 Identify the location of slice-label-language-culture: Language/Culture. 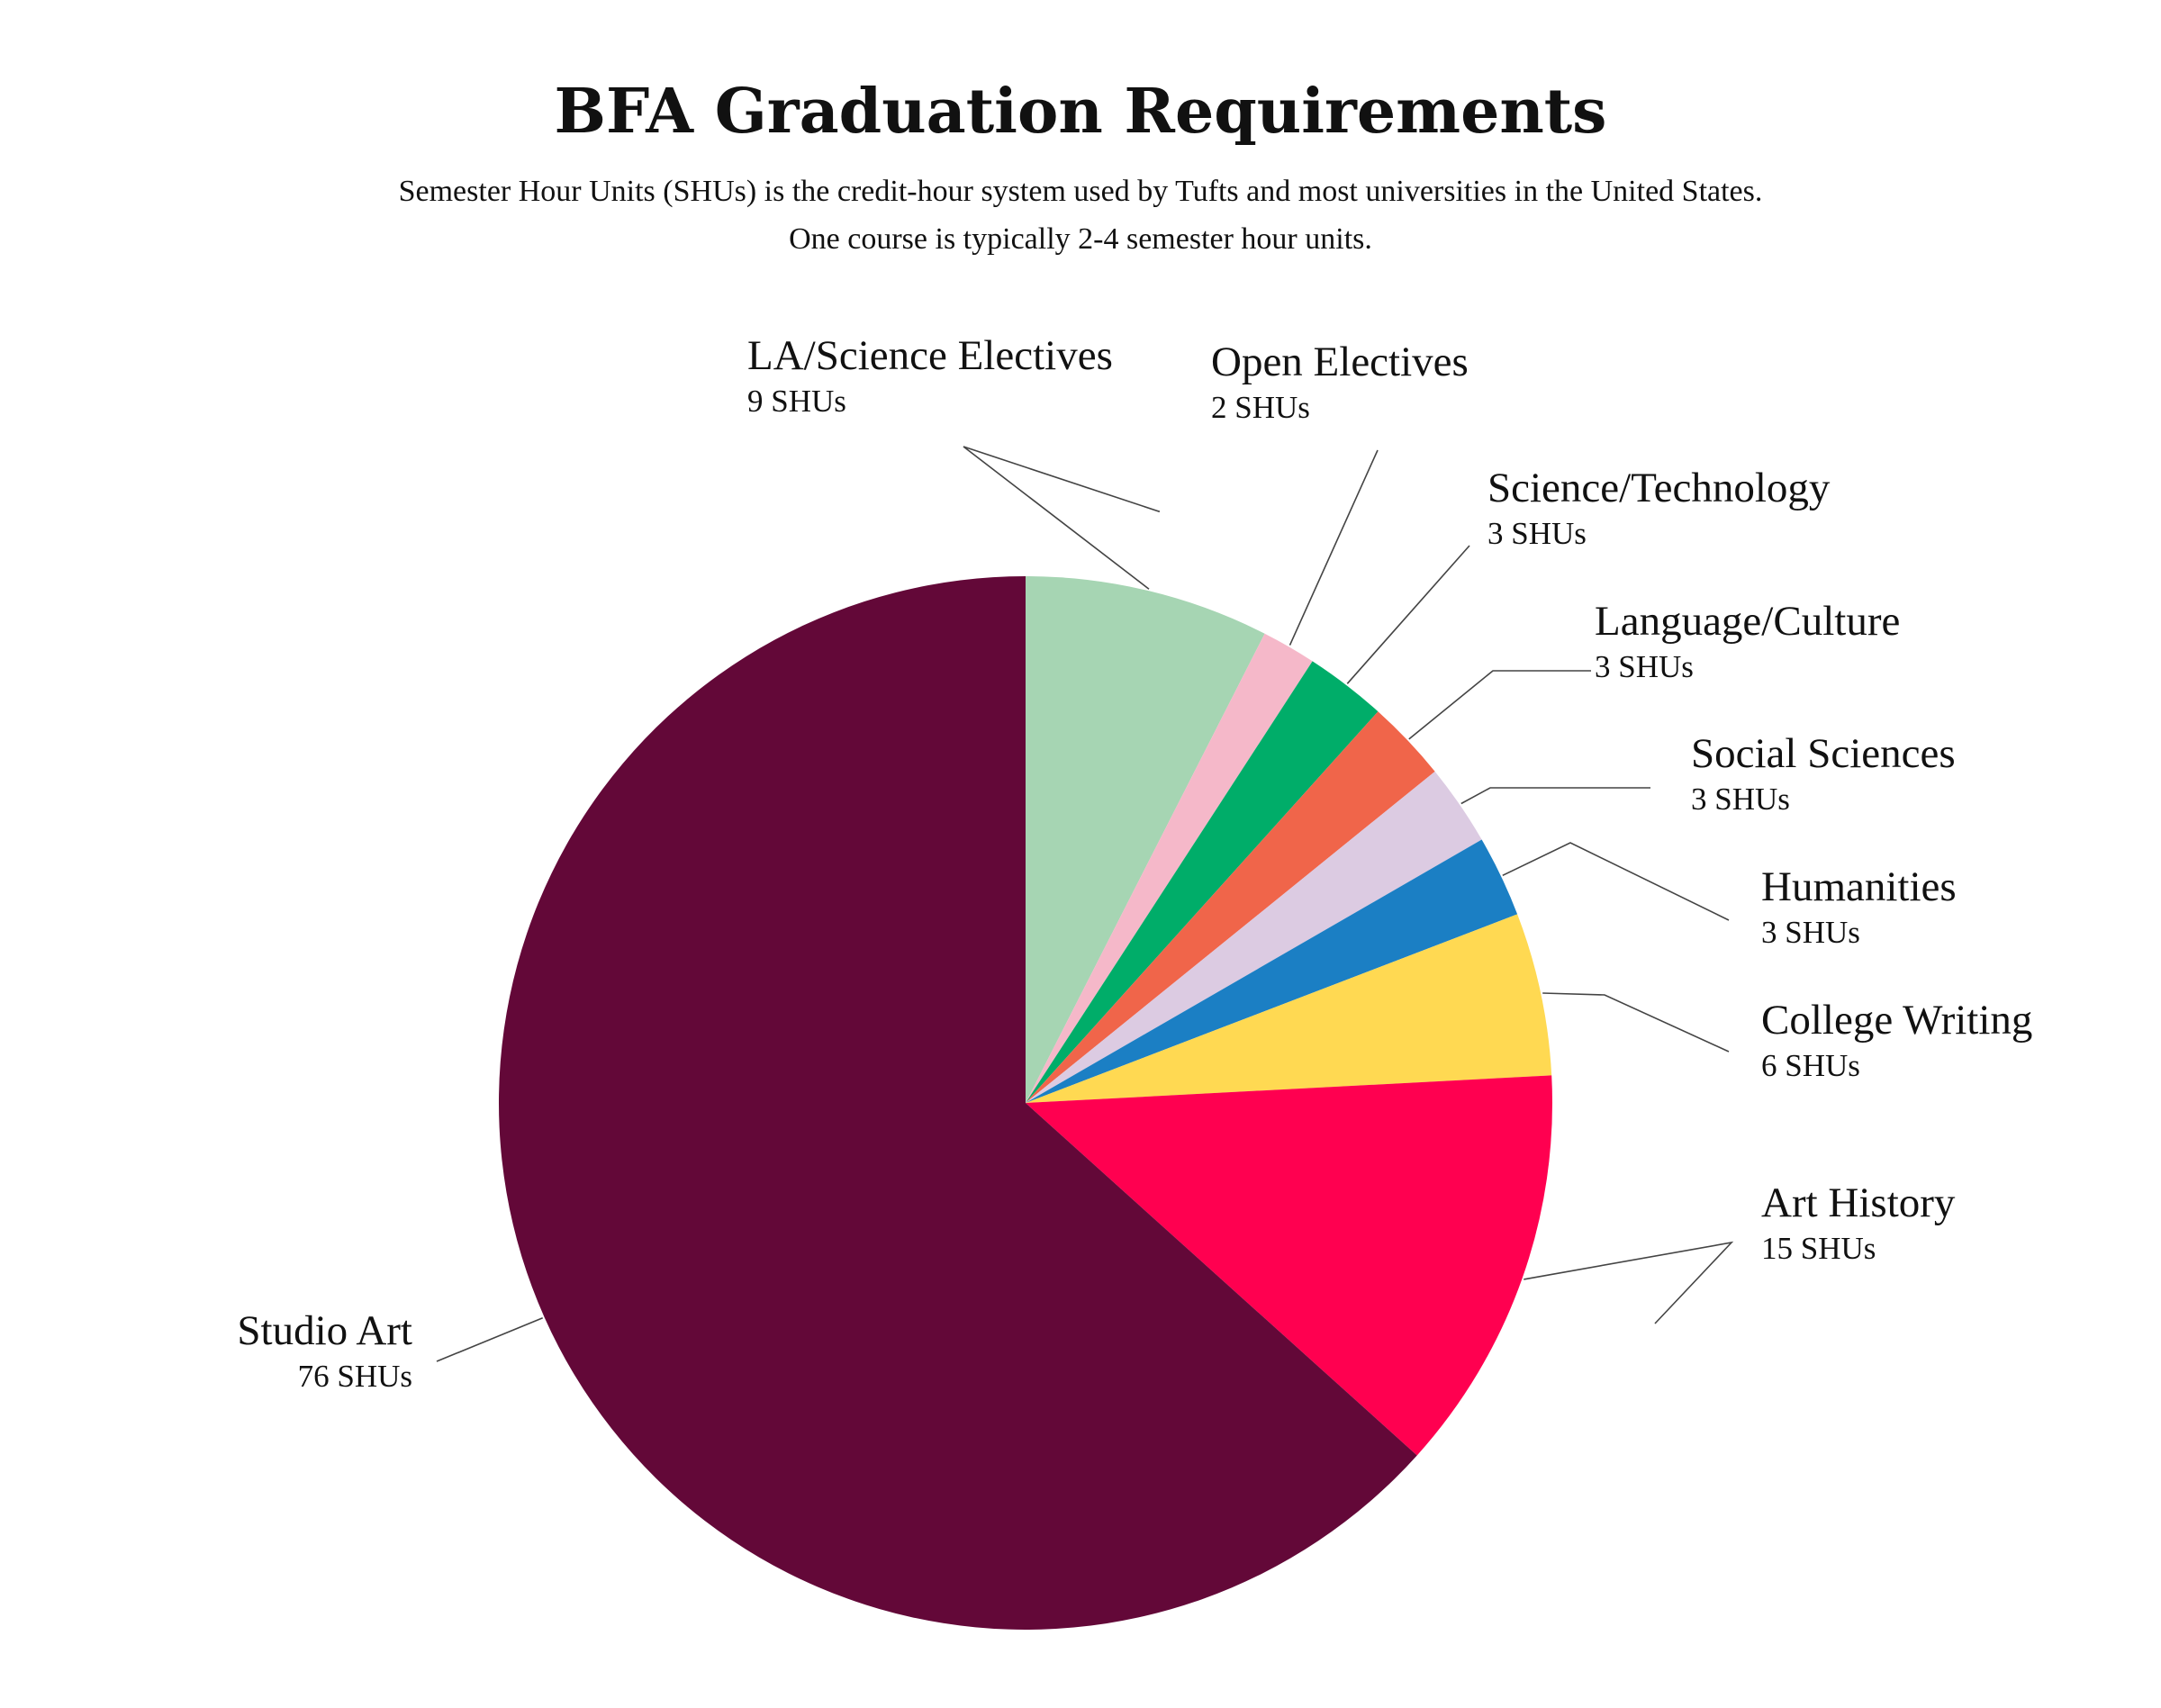
(1747, 621).